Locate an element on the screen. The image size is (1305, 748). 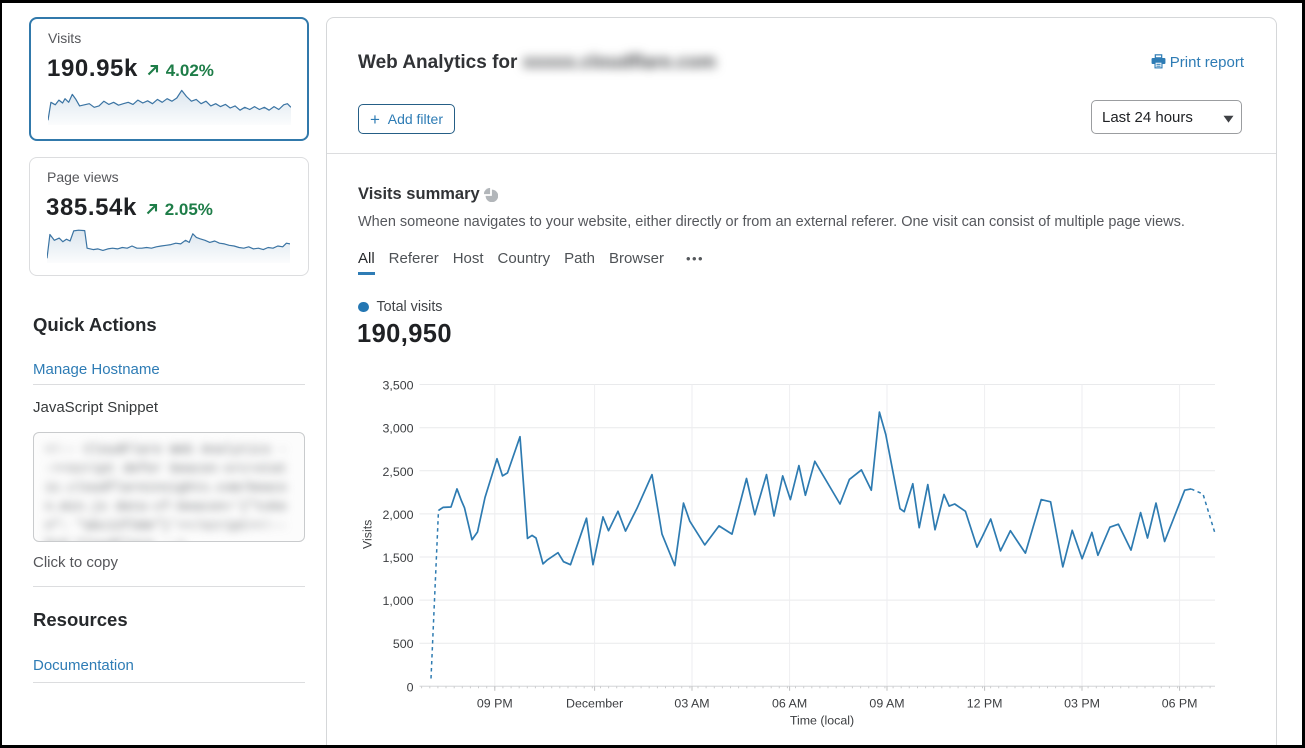
svg-text: Visits is located at coordinates (367, 534).